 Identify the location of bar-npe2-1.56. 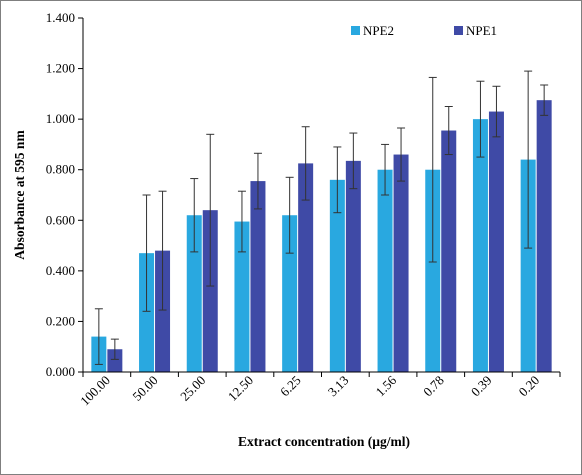
(385, 270).